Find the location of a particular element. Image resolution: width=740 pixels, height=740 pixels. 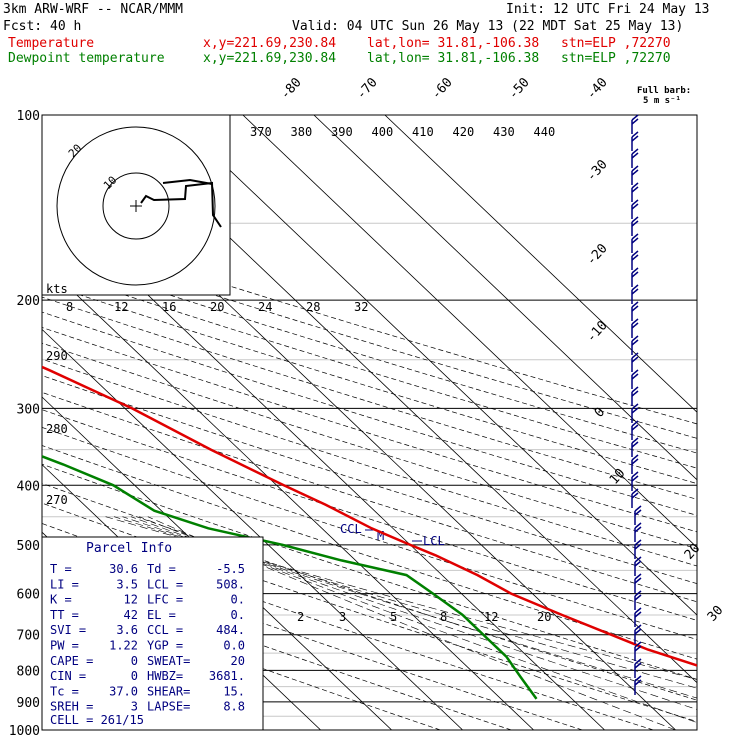

theta-label: 440 is located at coordinates (545, 132).